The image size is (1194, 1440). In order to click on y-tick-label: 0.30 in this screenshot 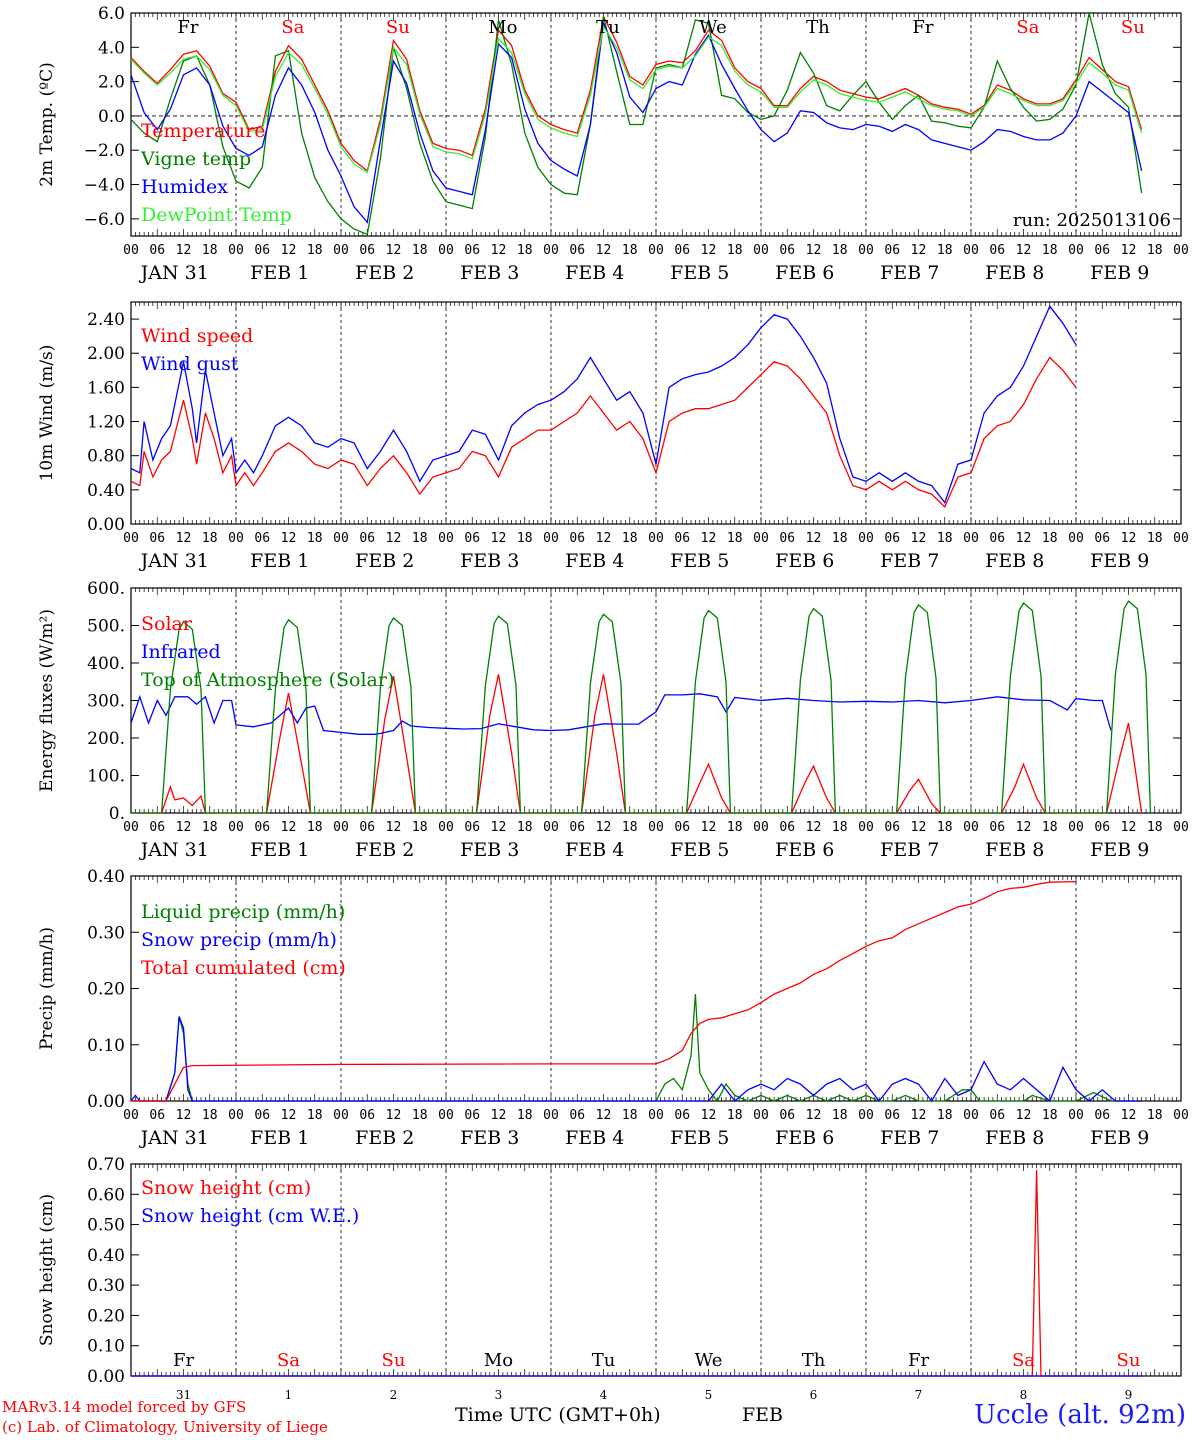, I will do `click(106, 933)`.